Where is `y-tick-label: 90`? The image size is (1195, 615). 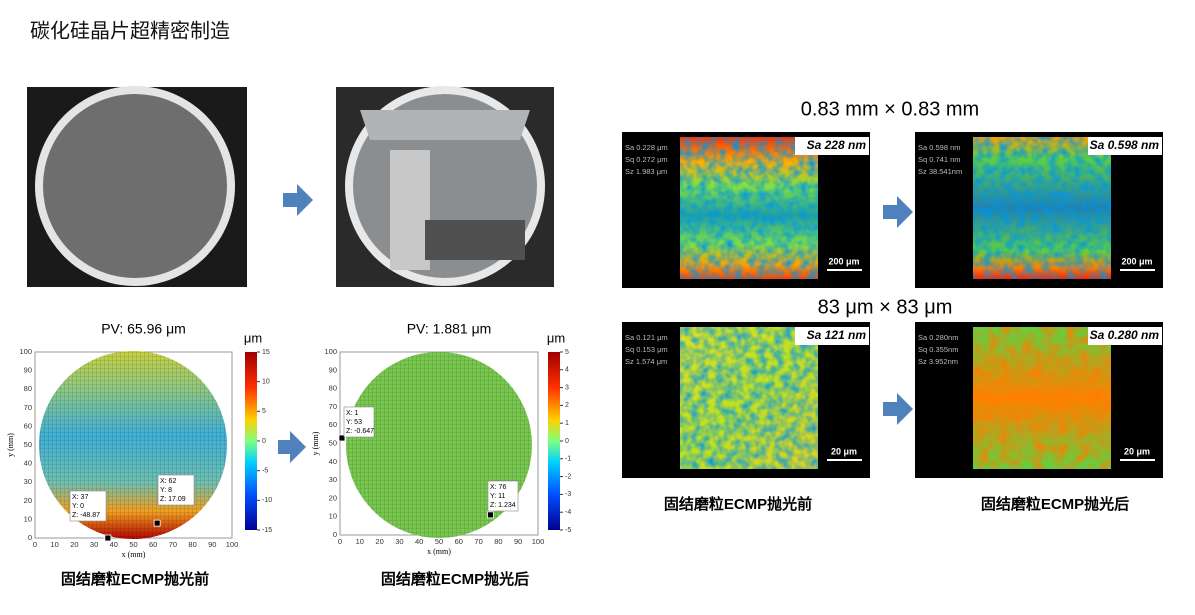 y-tick-label: 90 is located at coordinates (28, 370).